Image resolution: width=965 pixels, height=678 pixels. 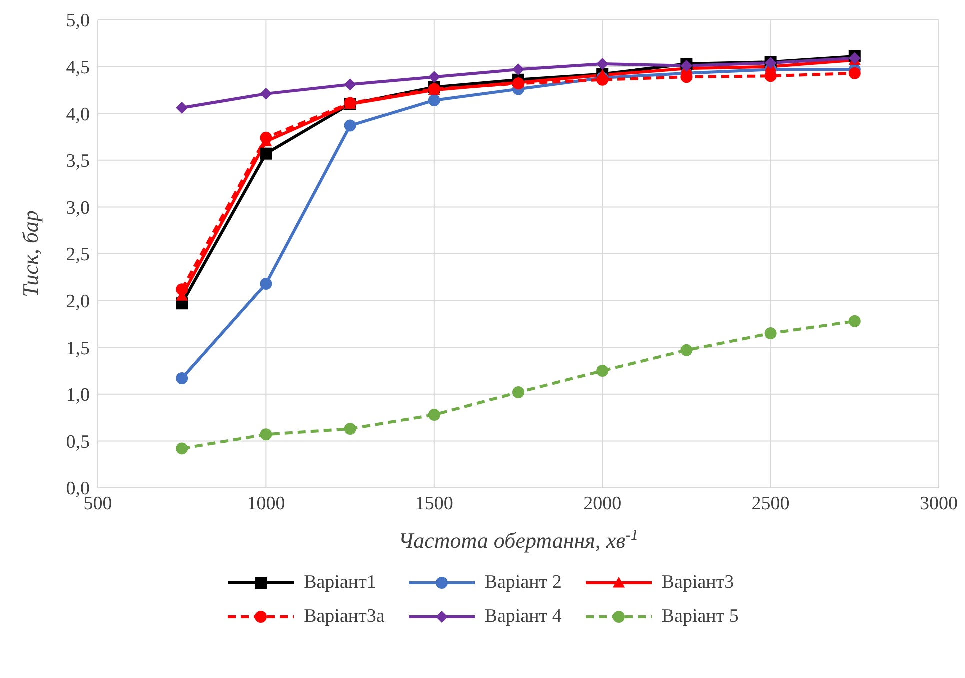 I want to click on x-tick-label: 2000, so click(x=603, y=503).